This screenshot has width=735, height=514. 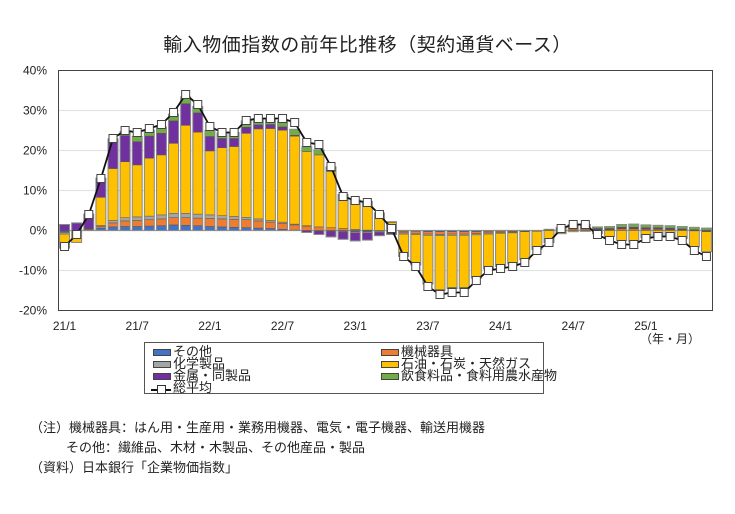 I want to click on bar-outline, so click(x=392, y=228).